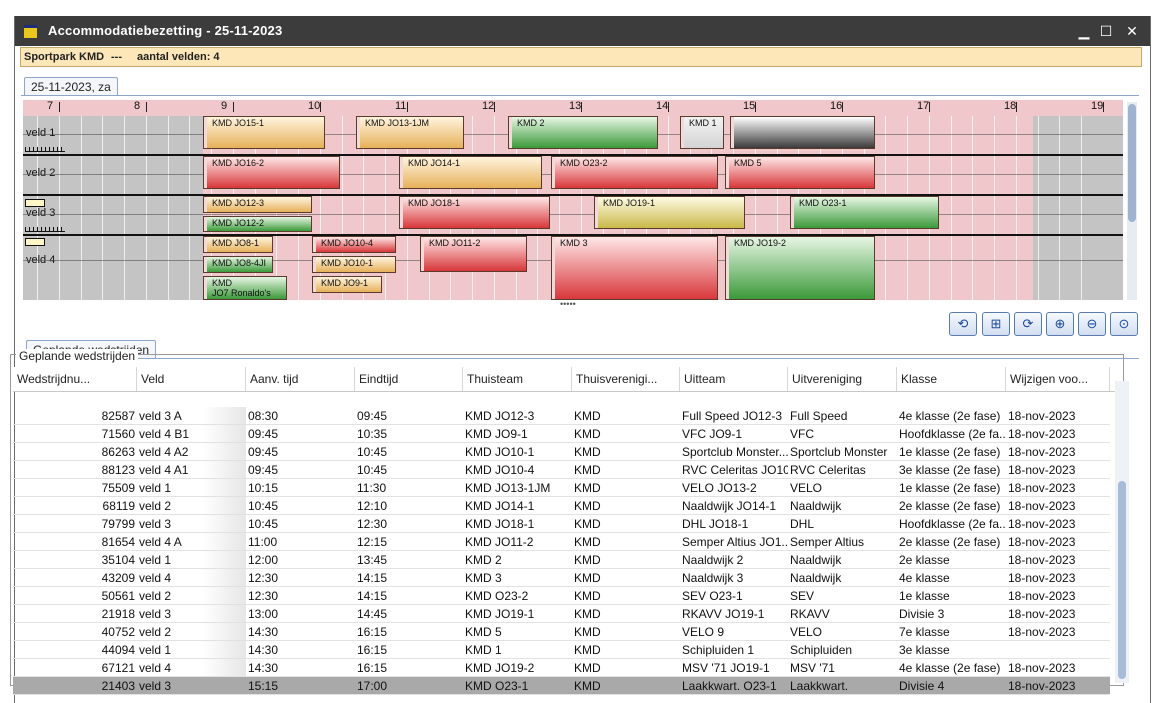  Describe the element at coordinates (470, 172) in the screenshot. I see `booking-block: KMD JO14-1` at that location.